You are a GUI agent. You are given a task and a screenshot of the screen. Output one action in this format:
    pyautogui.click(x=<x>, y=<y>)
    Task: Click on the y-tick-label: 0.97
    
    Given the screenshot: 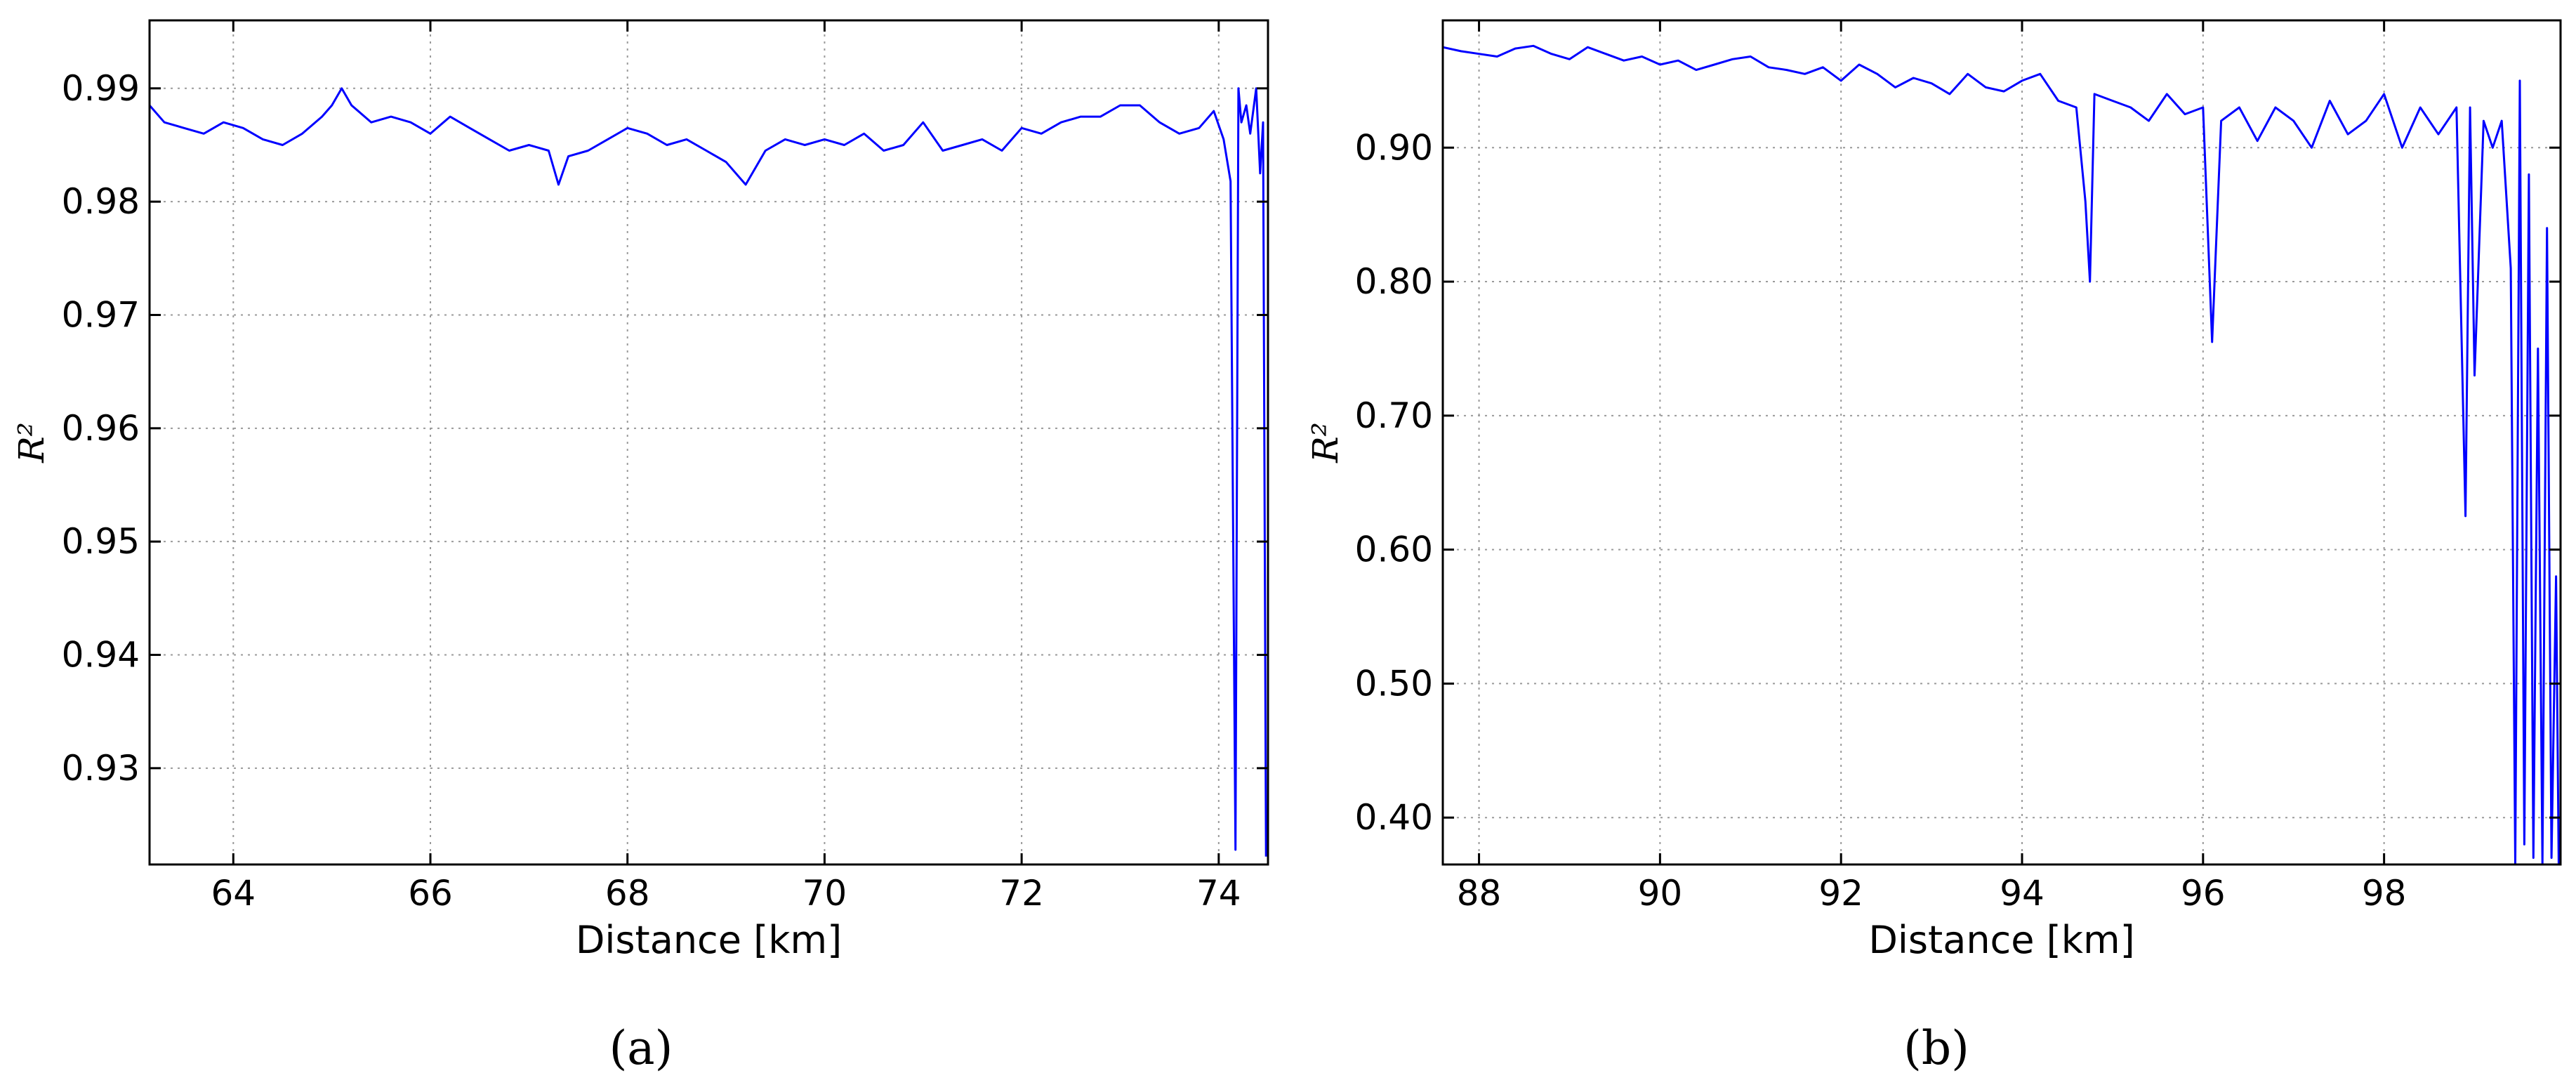 What is the action you would take?
    pyautogui.click(x=101, y=314)
    